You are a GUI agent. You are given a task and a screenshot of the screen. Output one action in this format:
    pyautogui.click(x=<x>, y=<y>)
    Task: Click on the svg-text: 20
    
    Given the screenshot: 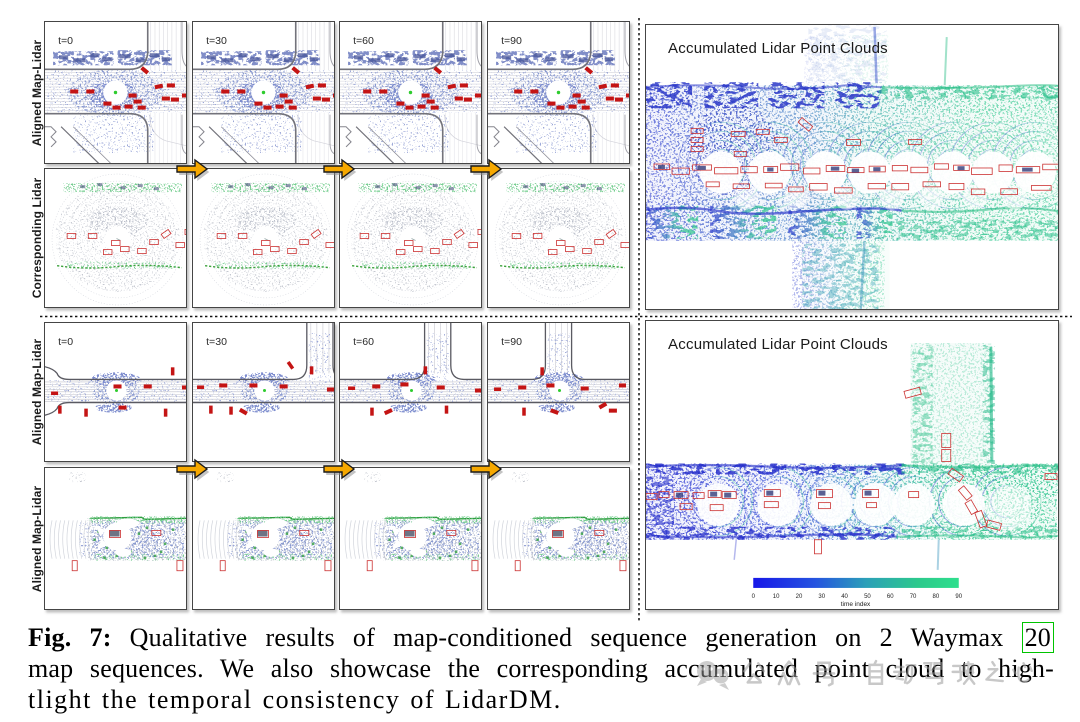 What is the action you would take?
    pyautogui.click(x=799, y=597)
    